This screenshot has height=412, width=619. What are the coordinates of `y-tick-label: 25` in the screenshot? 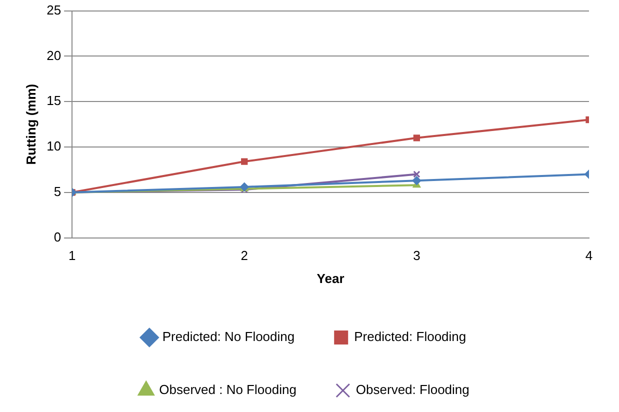 It's located at (54, 10).